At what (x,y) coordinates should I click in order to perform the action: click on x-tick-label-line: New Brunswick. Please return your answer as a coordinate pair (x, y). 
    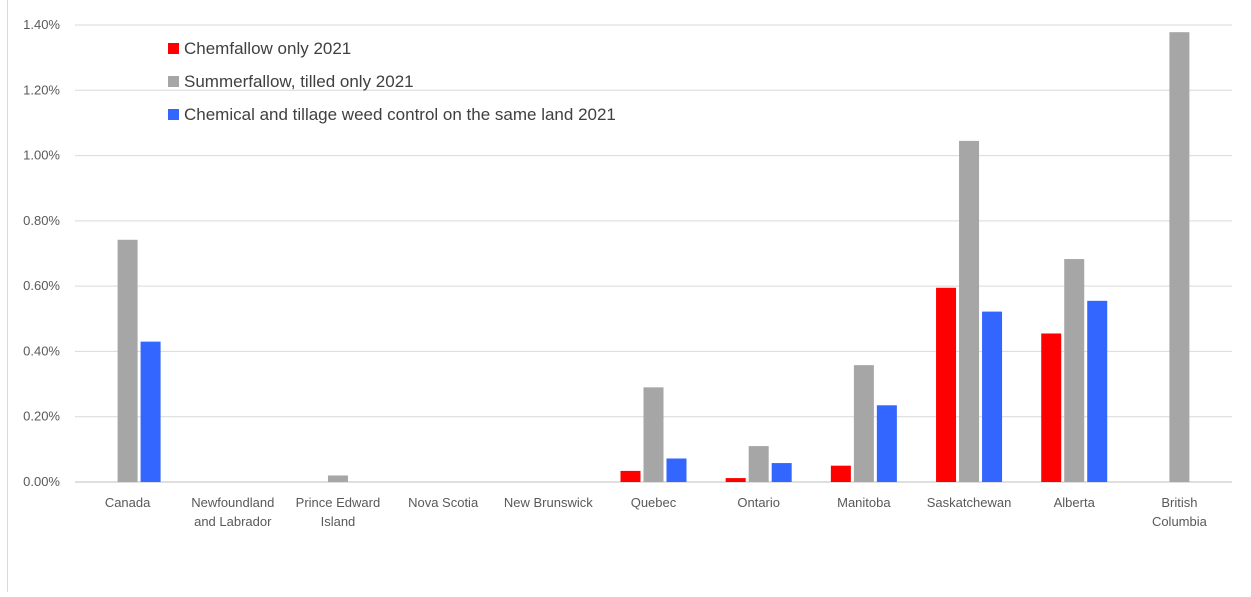
    Looking at the image, I should click on (548, 502).